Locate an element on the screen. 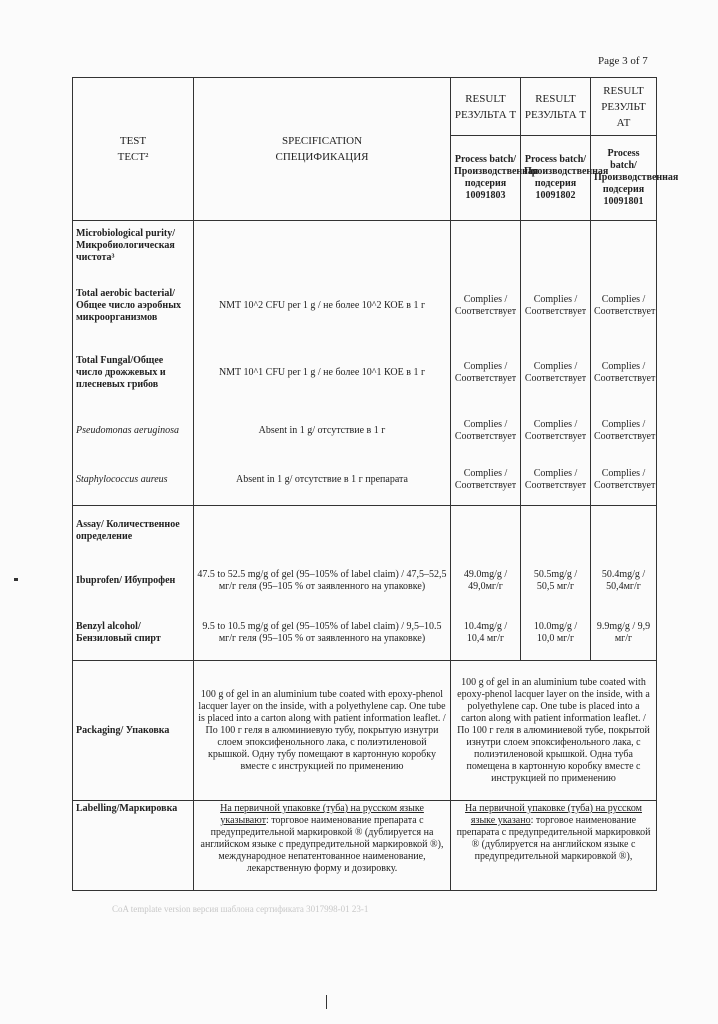 The width and height of the screenshot is (718, 1024). result-header-1: RESULT РЕЗУЛЬТА Т is located at coordinates (485, 106).